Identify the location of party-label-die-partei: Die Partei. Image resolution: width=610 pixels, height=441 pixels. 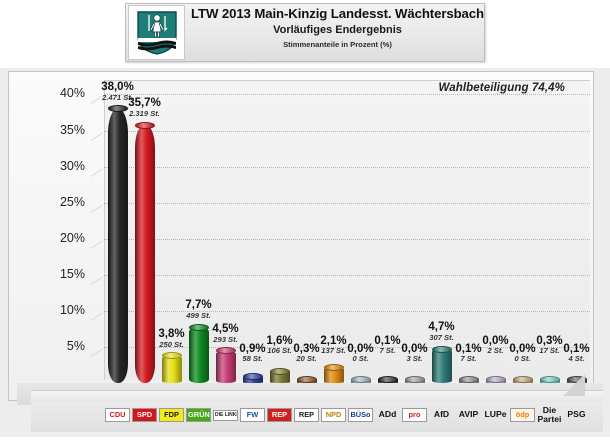
(549, 414).